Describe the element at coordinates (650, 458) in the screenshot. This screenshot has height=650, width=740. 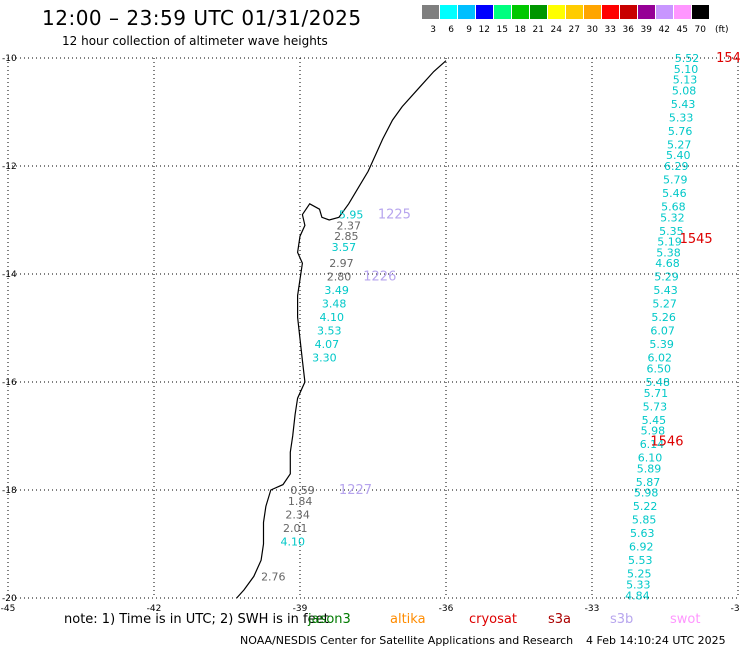
I see `swh-value: 6.10` at that location.